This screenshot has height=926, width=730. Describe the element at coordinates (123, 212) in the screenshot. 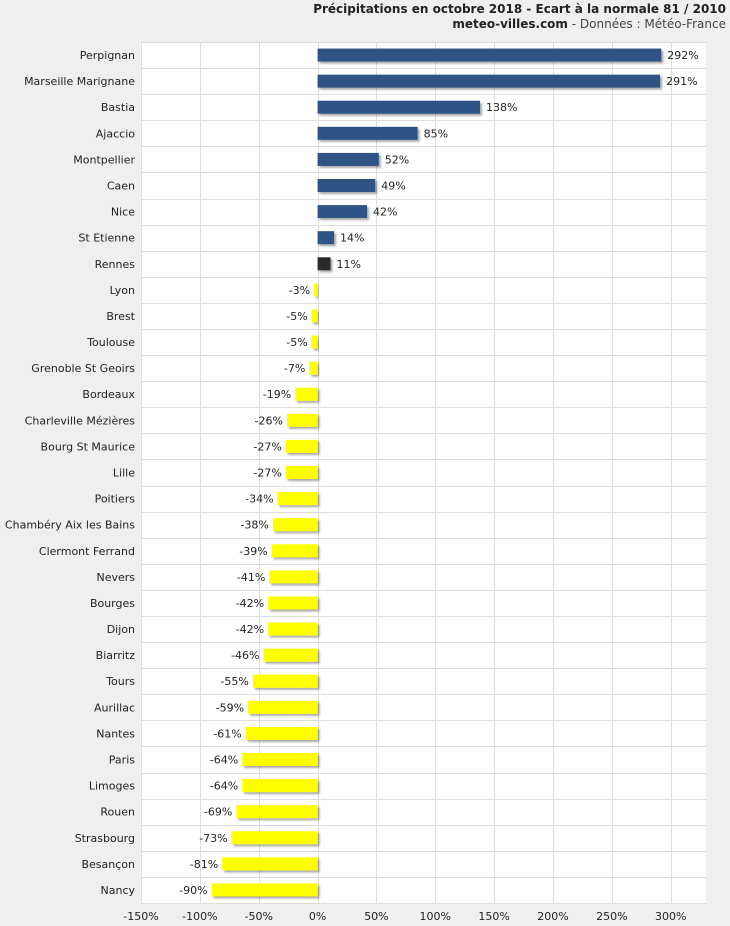

I see `category-label: Nice` at that location.